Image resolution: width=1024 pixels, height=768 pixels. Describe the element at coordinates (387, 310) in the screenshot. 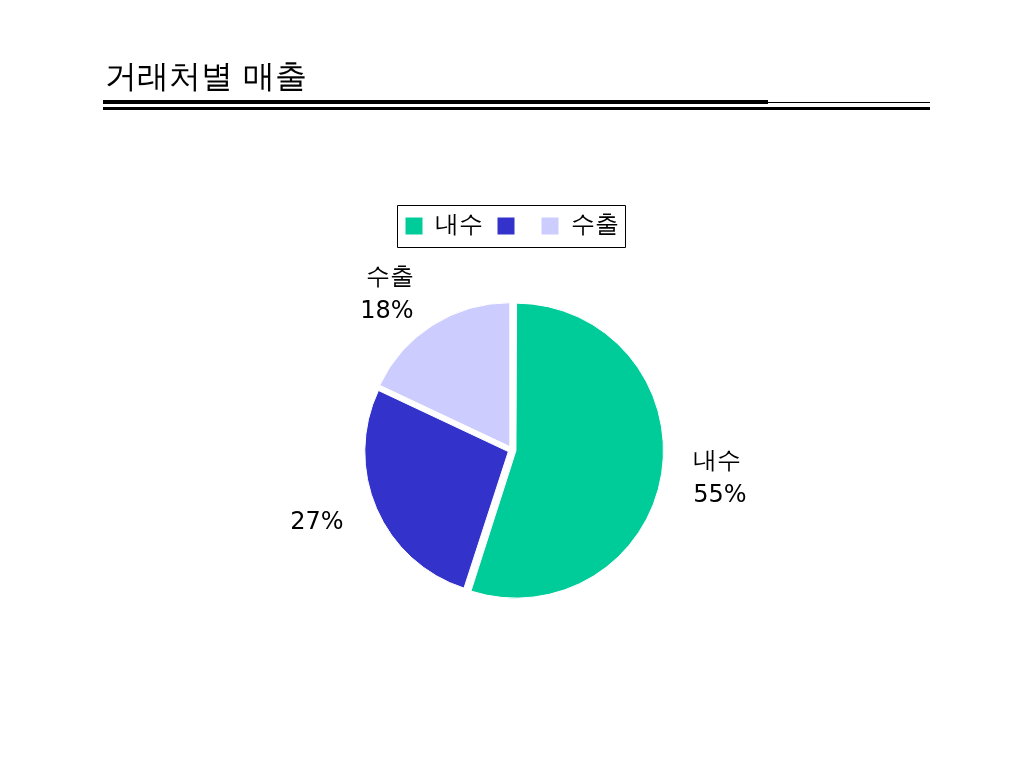

I see `data-label: 18%` at that location.